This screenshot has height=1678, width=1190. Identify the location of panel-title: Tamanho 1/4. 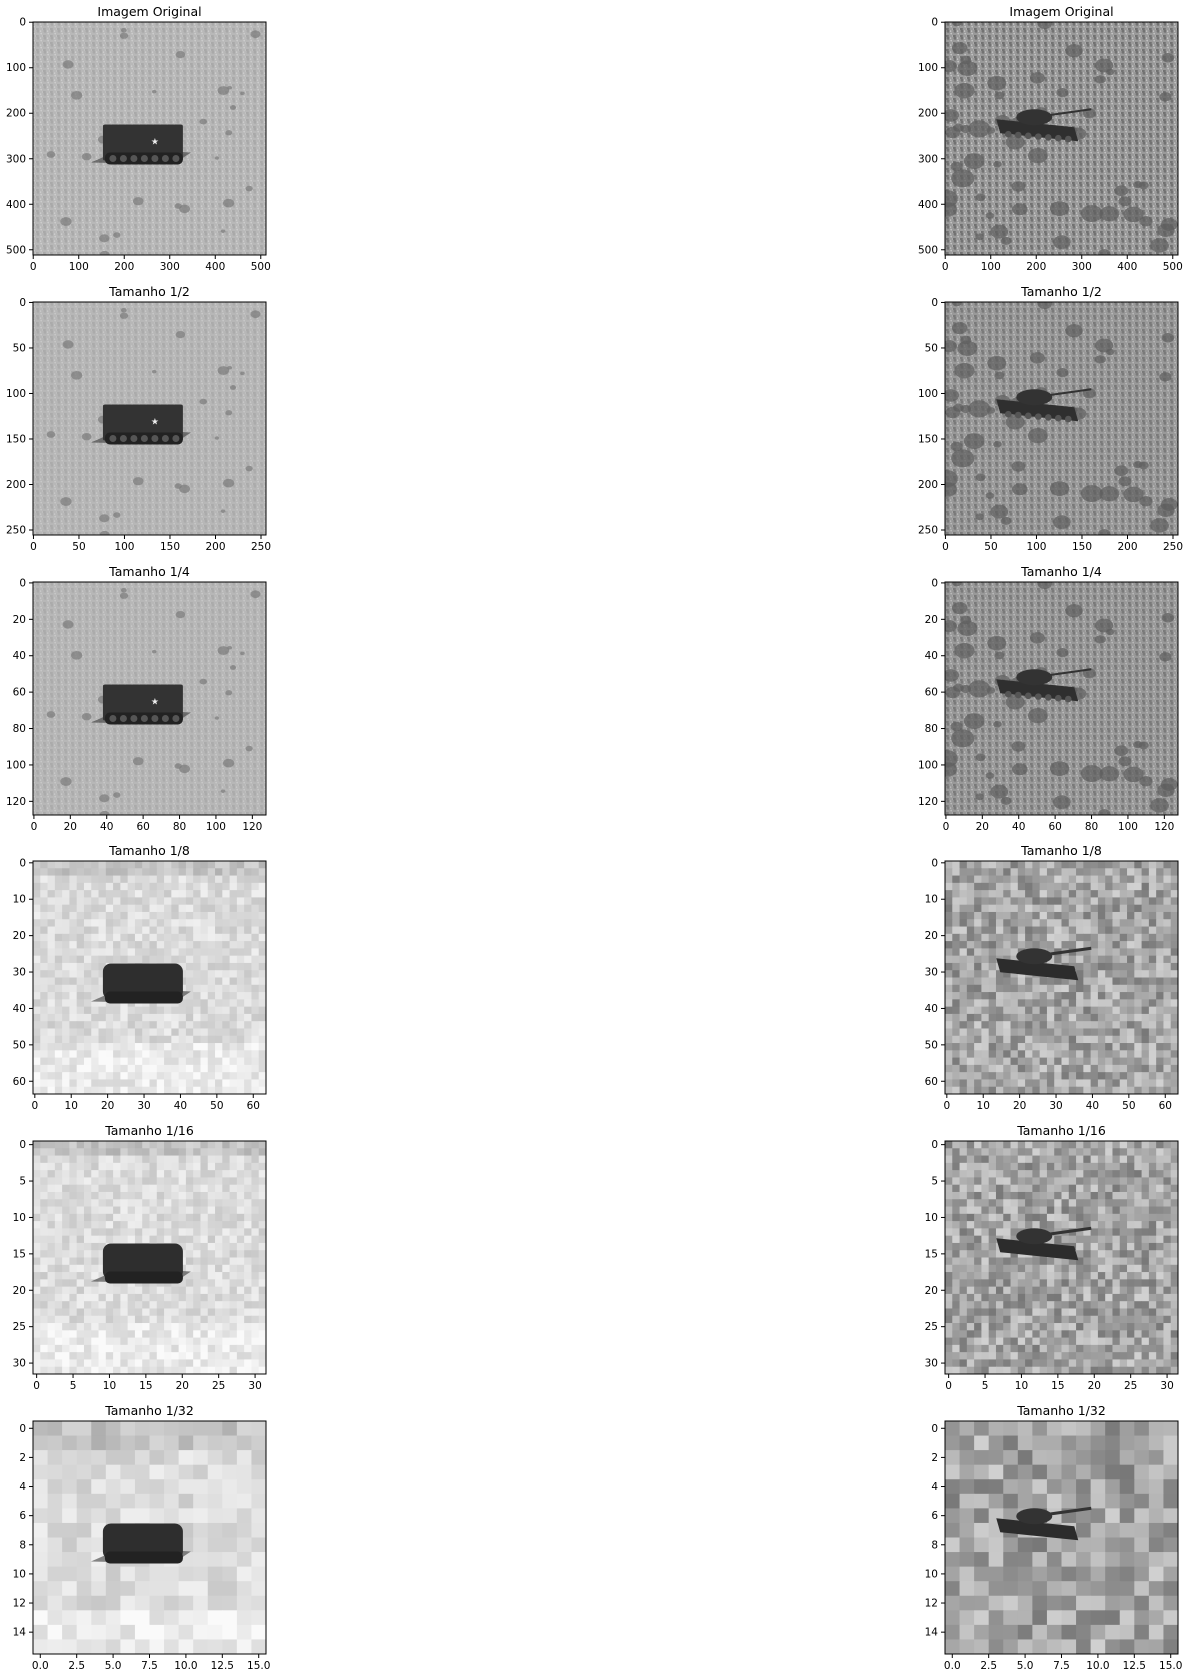
(149, 571).